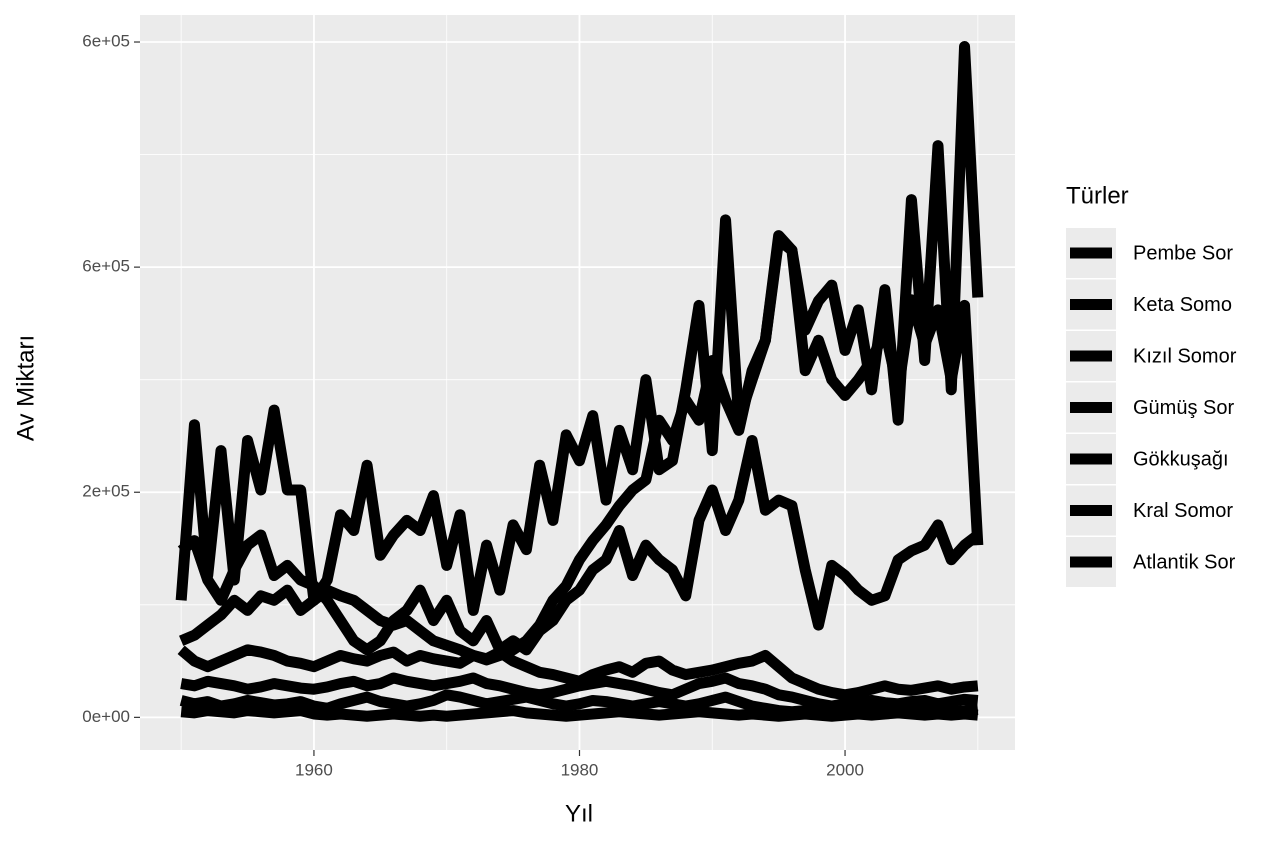 This screenshot has width=1264, height=848. What do you see at coordinates (1097, 195) in the screenshot?
I see `legend-title: Türler` at bounding box center [1097, 195].